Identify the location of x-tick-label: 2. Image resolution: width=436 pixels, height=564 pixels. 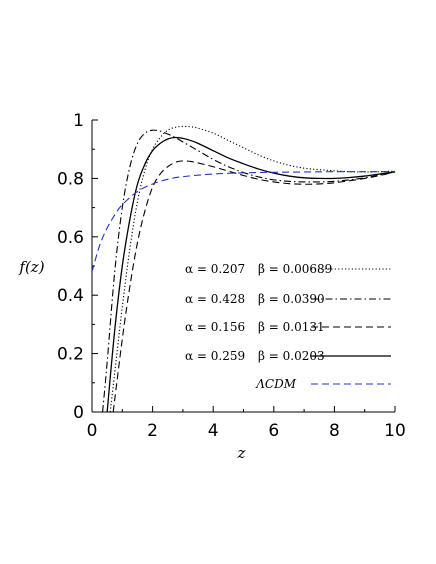
(152, 431).